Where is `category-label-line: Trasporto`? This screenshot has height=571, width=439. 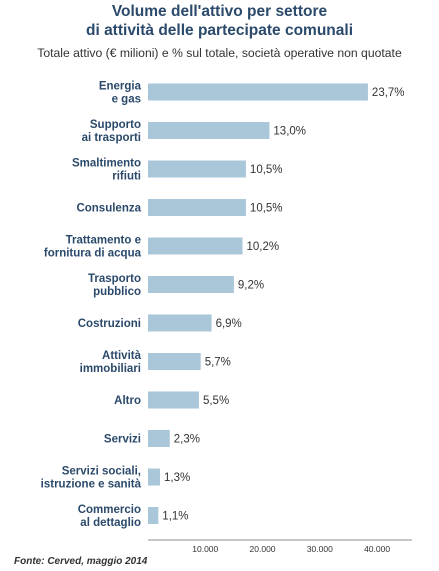
category-label-line: Trasporto is located at coordinates (114, 279).